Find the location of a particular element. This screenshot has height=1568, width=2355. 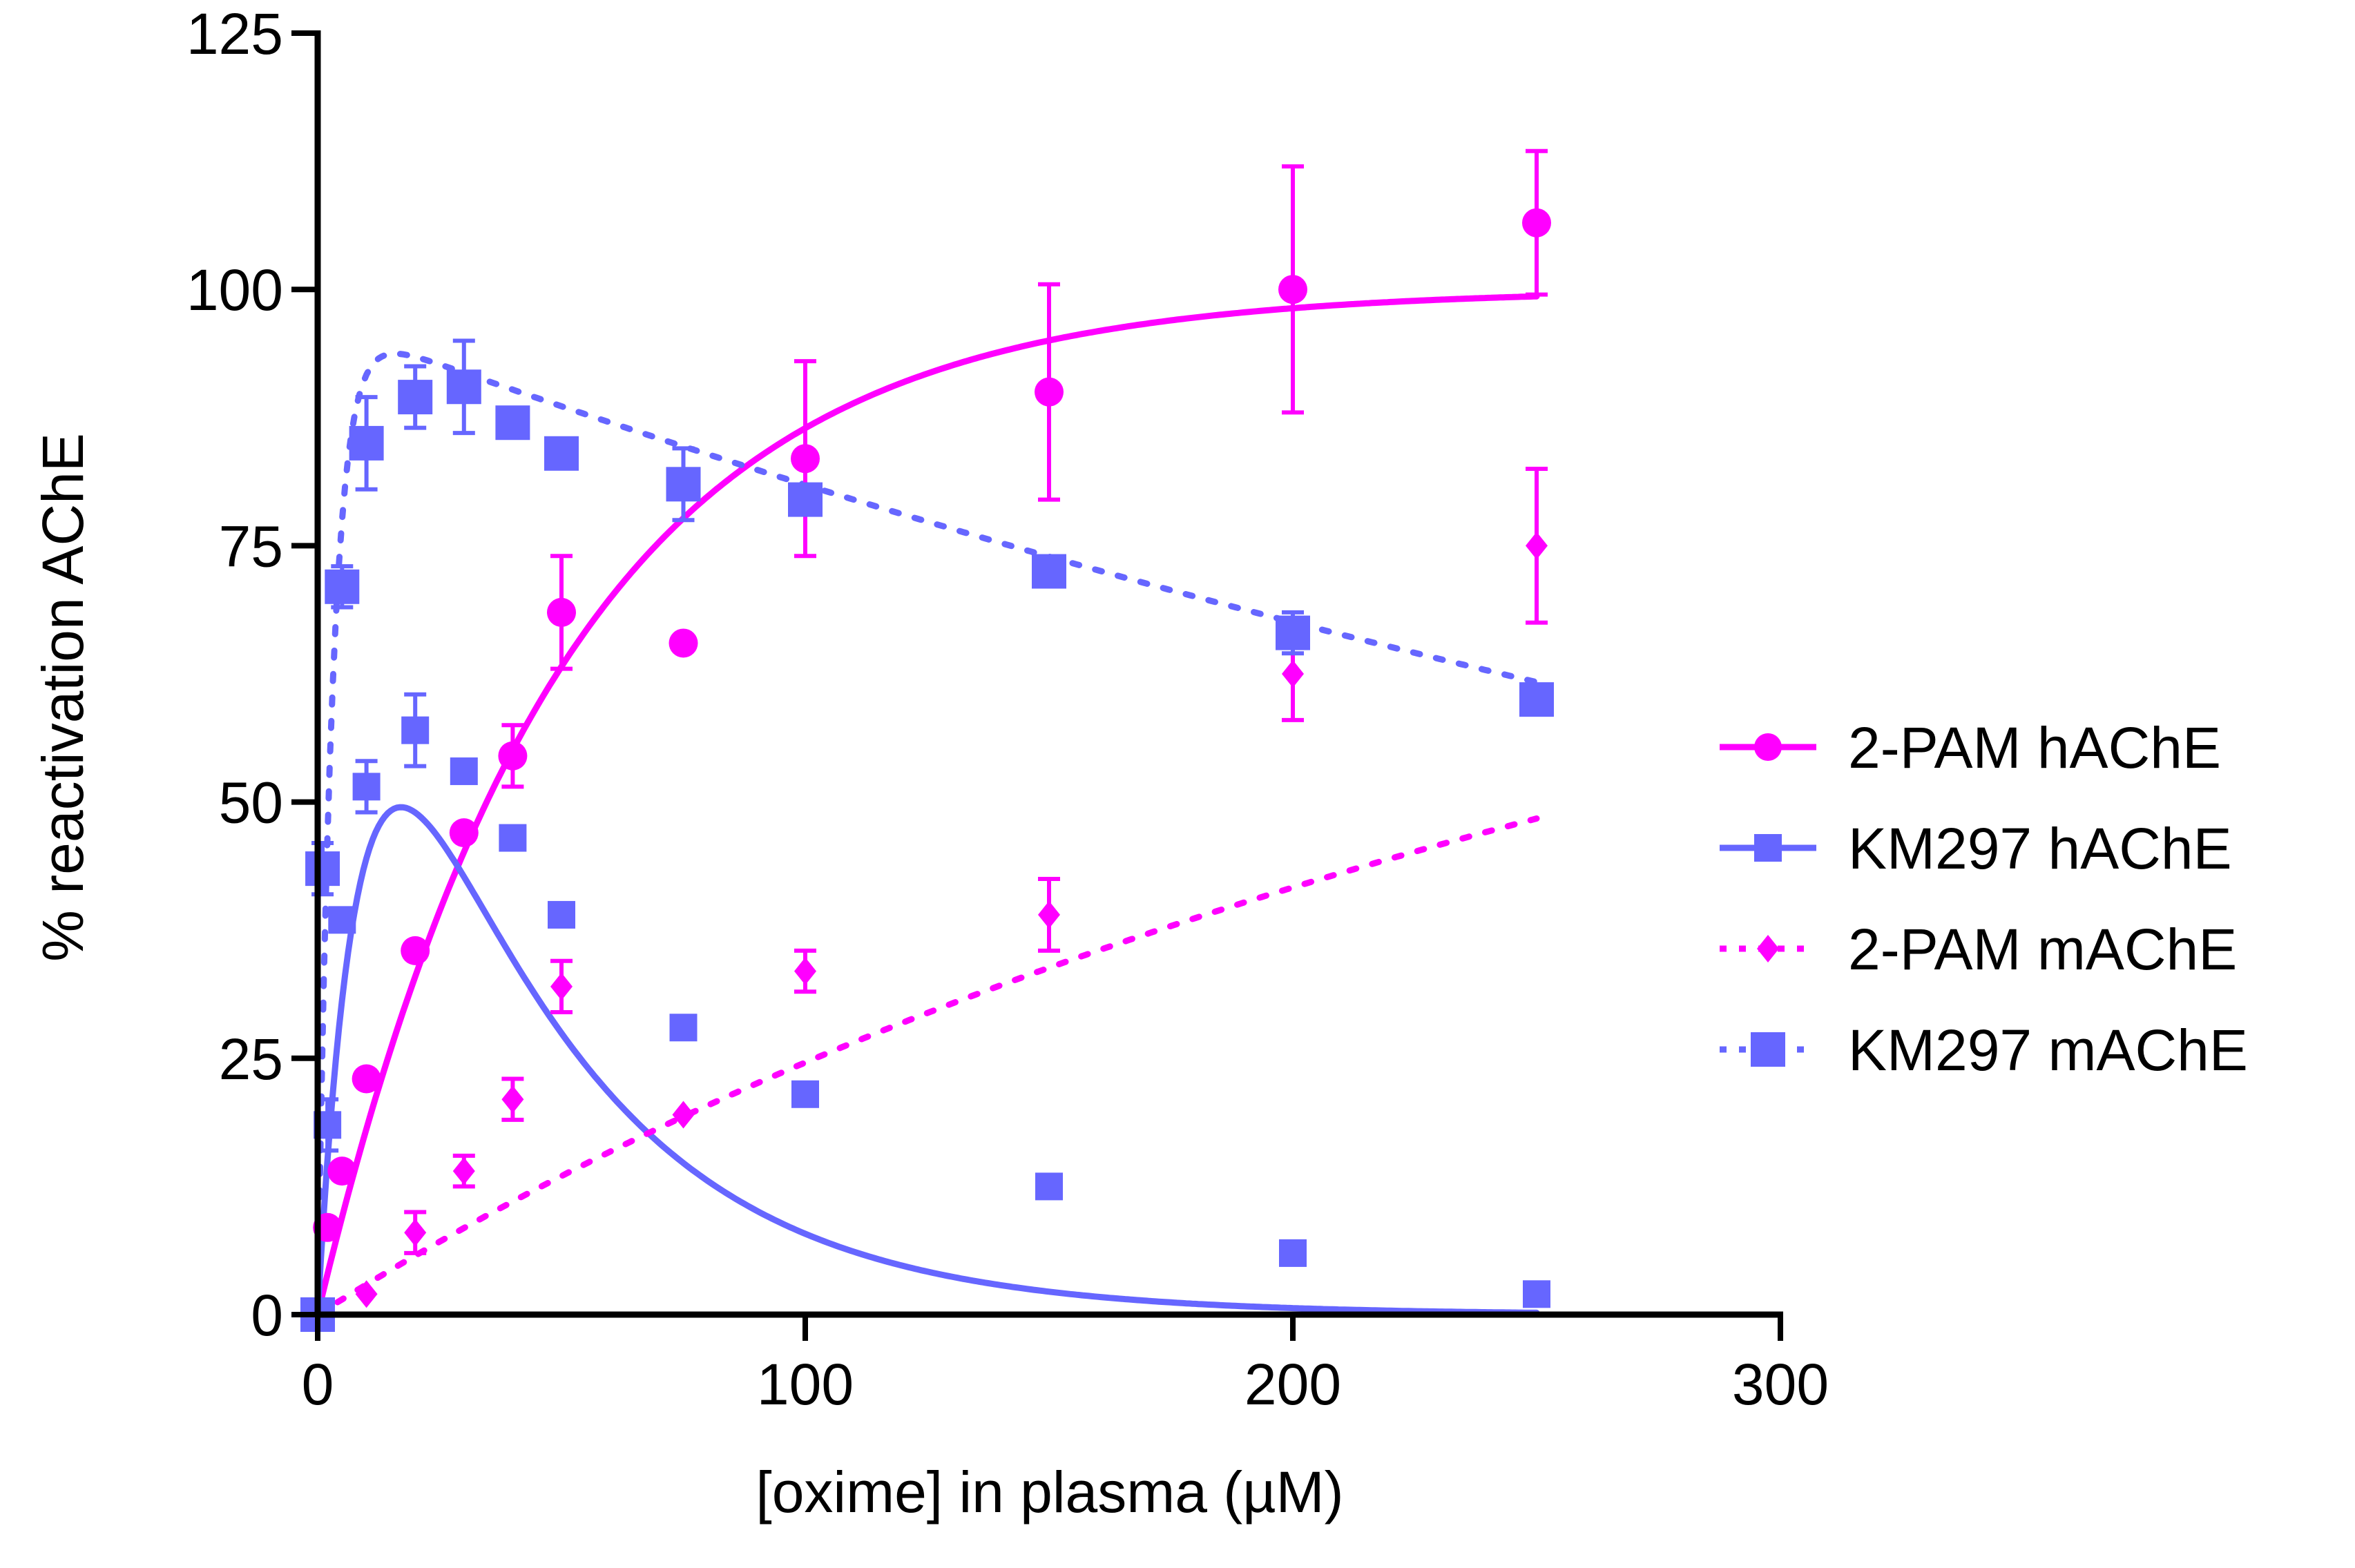

x-tick-label: 0 is located at coordinates (318, 1384).